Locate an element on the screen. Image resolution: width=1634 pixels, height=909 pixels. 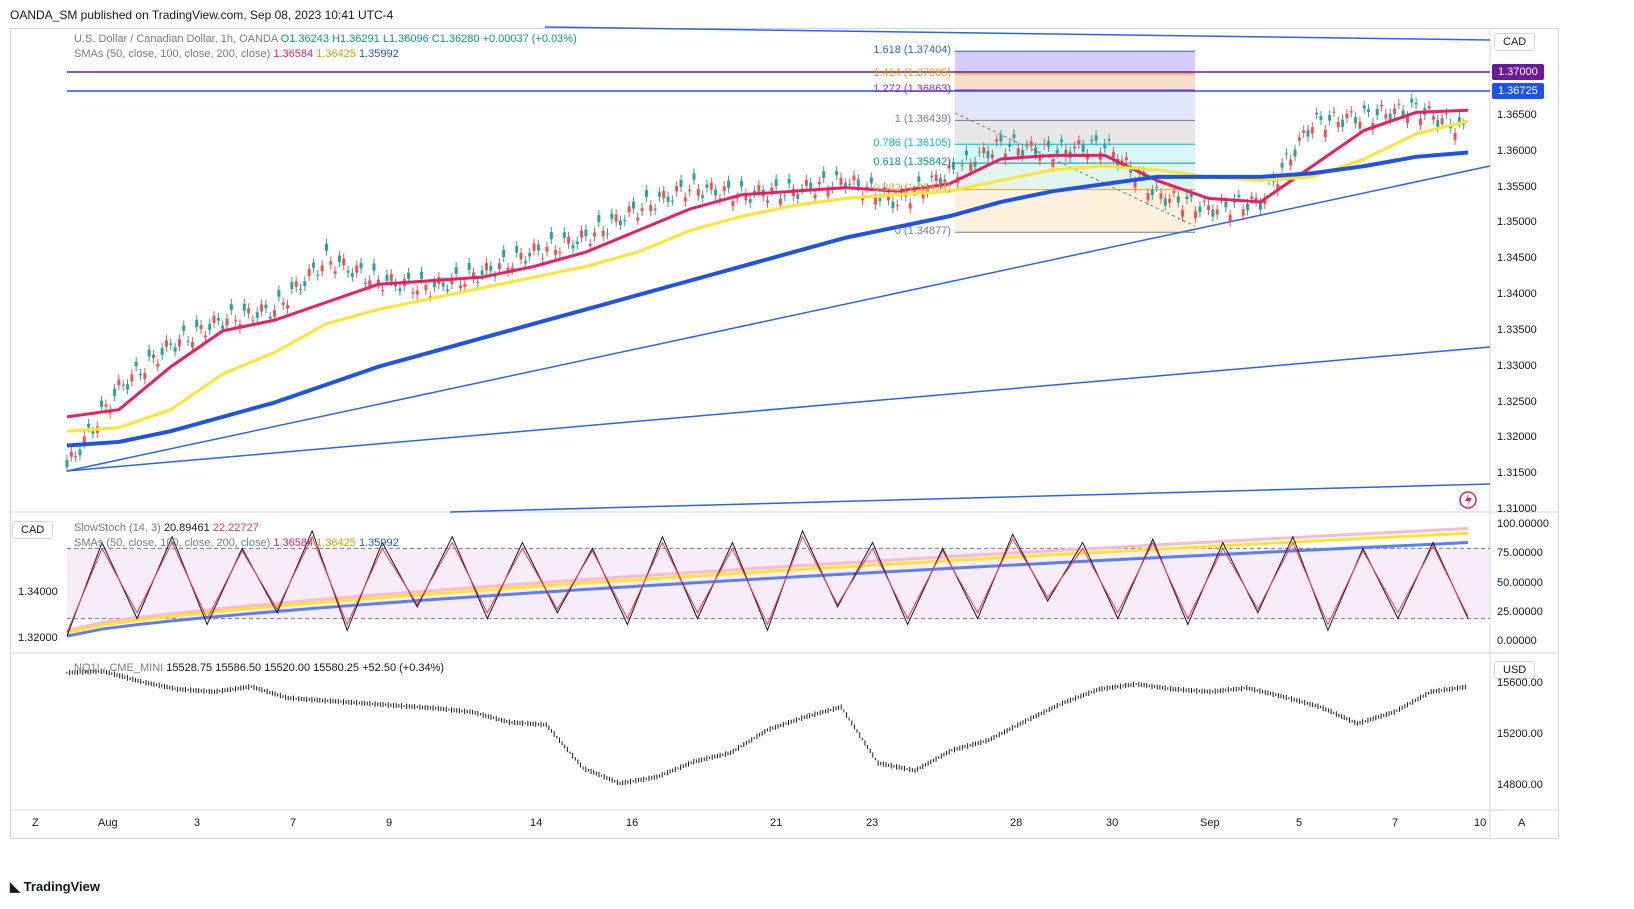
price-tick: 1.32500 is located at coordinates (1517, 401).